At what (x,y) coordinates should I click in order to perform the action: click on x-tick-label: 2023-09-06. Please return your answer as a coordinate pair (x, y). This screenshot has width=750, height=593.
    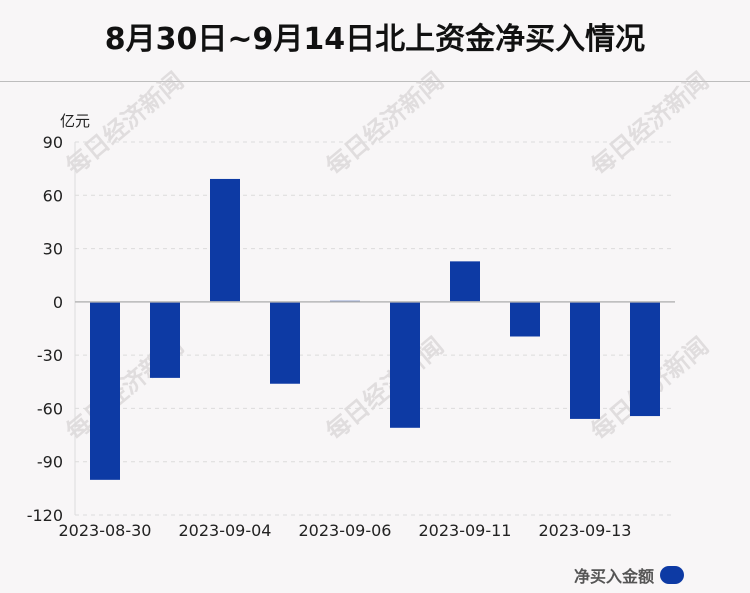
    Looking at the image, I should click on (345, 530).